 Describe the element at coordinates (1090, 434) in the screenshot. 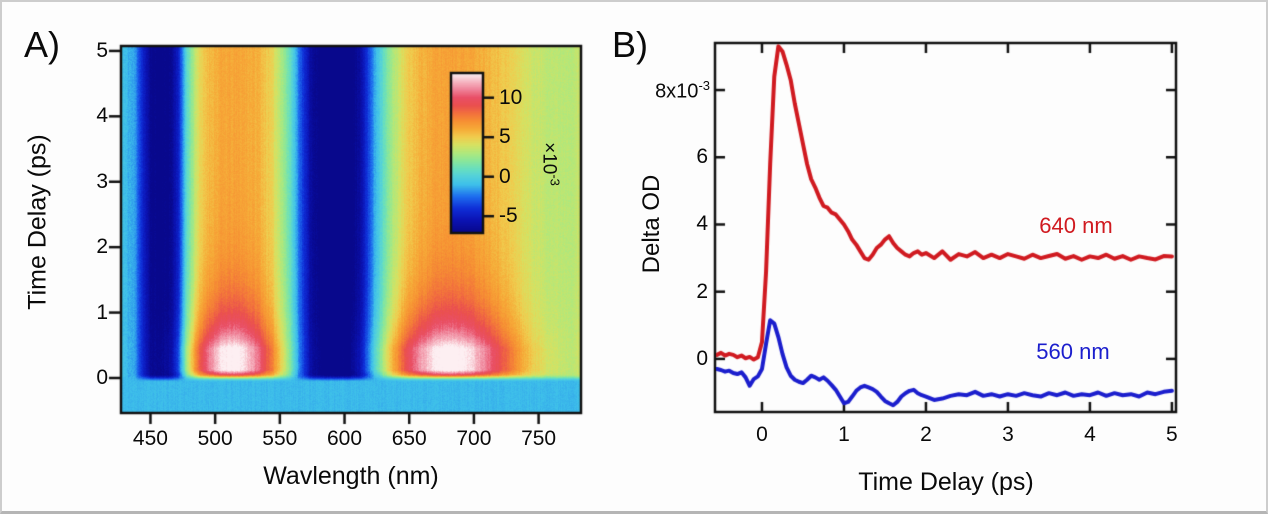

I see `panel-b-x-tick-label: 4` at that location.